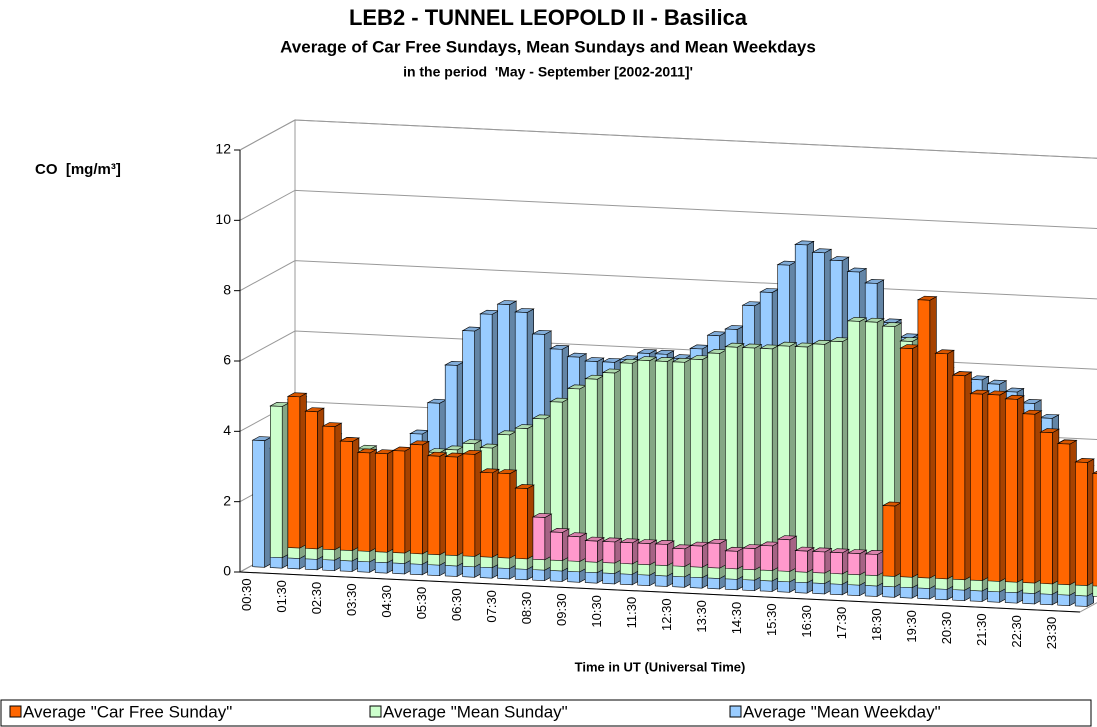  What do you see at coordinates (1094, 472) in the screenshot?
I see `bar-top` at bounding box center [1094, 472].